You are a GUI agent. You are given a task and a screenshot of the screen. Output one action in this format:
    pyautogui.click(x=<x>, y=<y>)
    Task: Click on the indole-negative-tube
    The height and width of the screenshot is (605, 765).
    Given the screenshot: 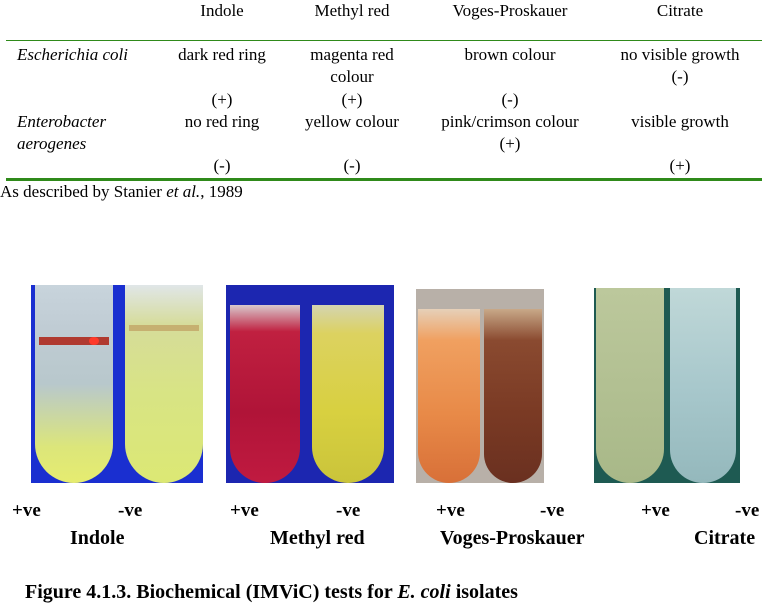 What is the action you would take?
    pyautogui.click(x=164, y=384)
    